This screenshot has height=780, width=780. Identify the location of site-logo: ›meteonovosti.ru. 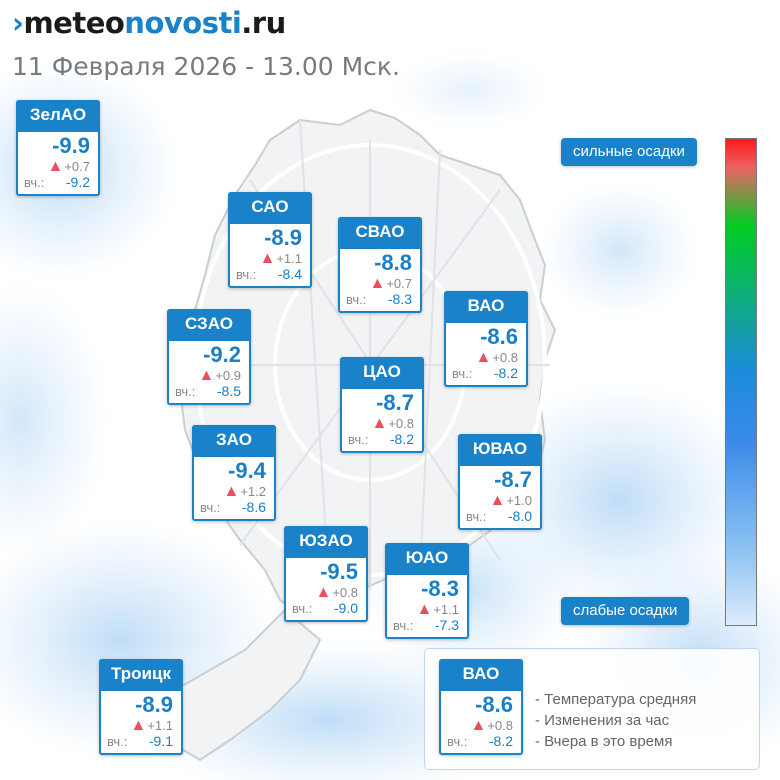
(149, 23).